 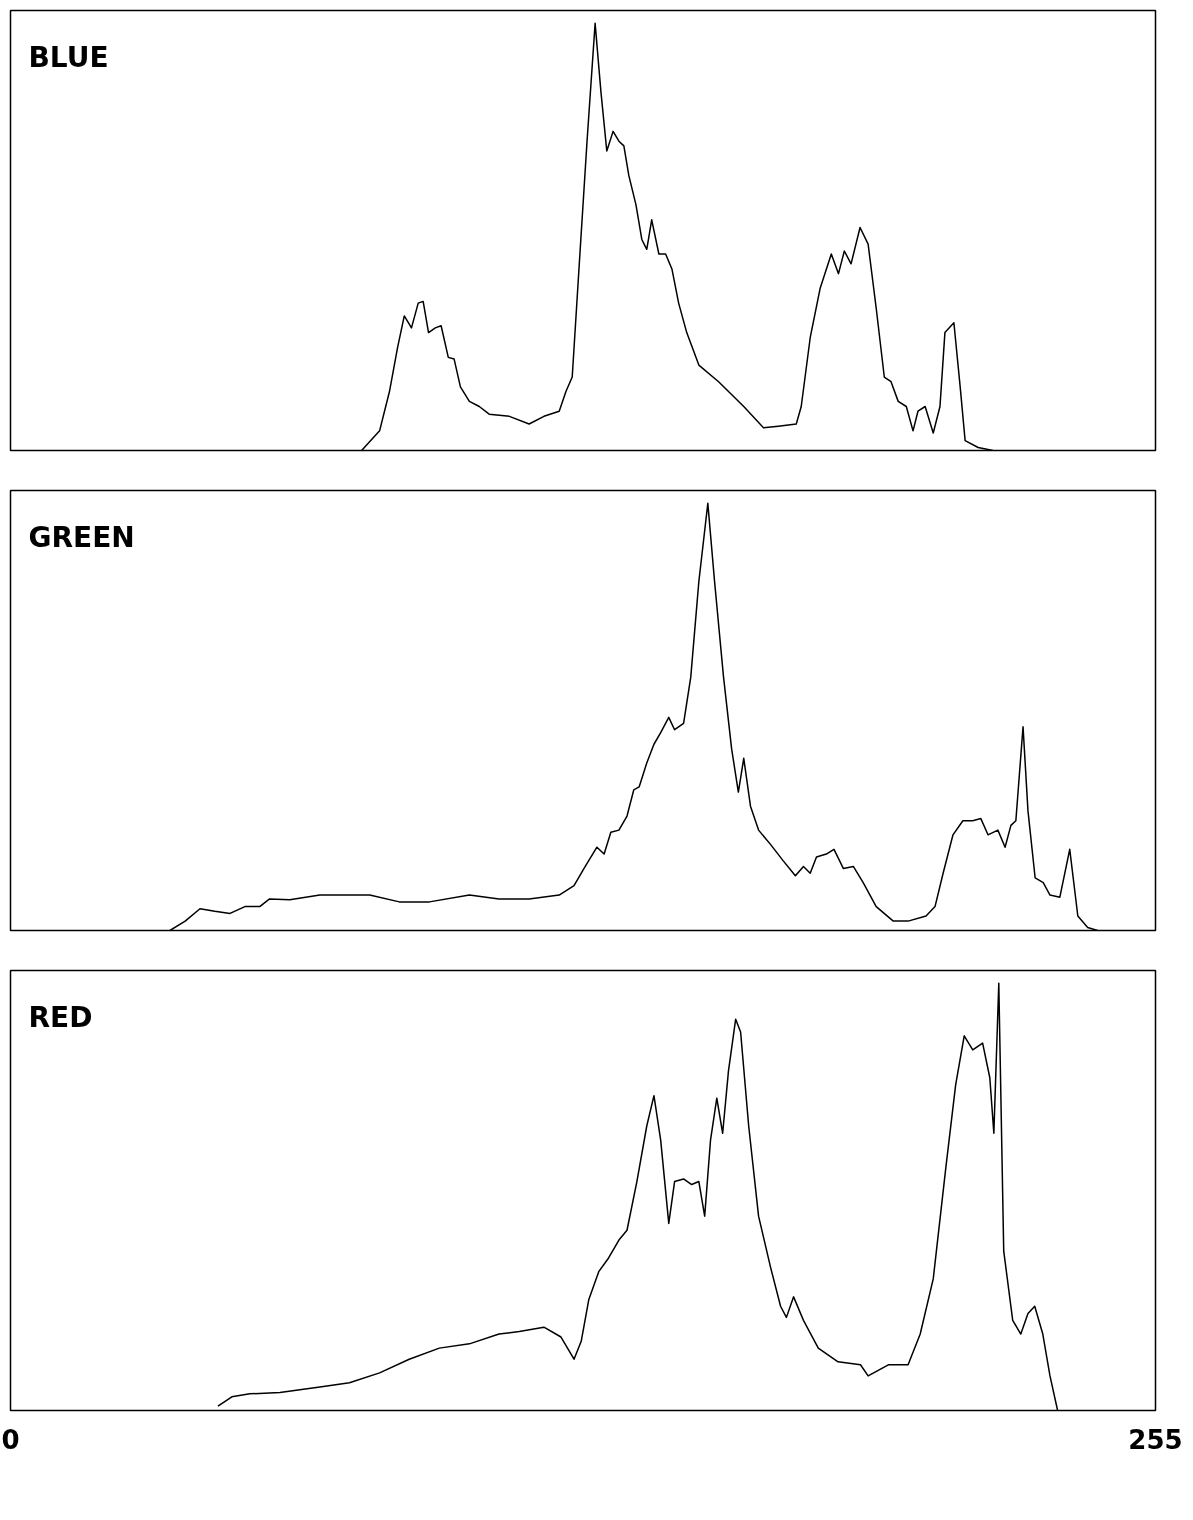 I want to click on text: GREEN, so click(x=81, y=537).